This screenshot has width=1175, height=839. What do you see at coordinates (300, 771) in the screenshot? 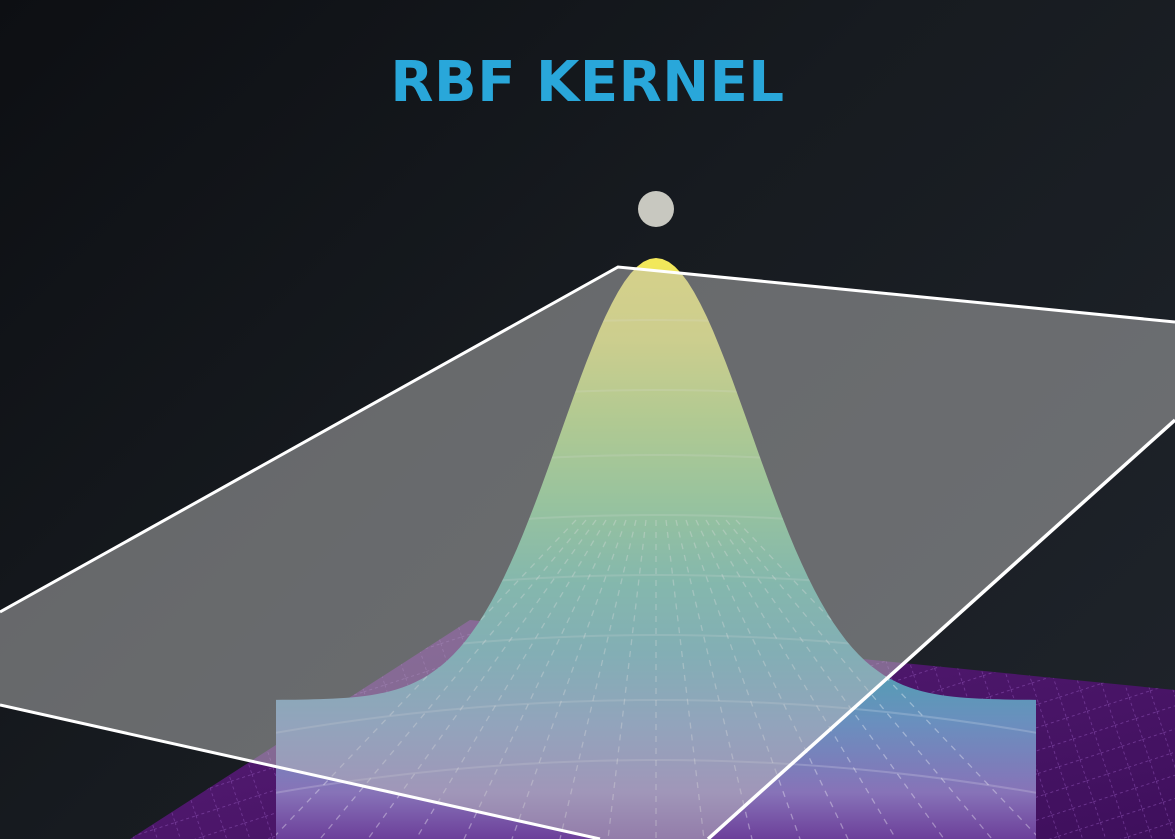
I see `plane-edge-near` at bounding box center [300, 771].